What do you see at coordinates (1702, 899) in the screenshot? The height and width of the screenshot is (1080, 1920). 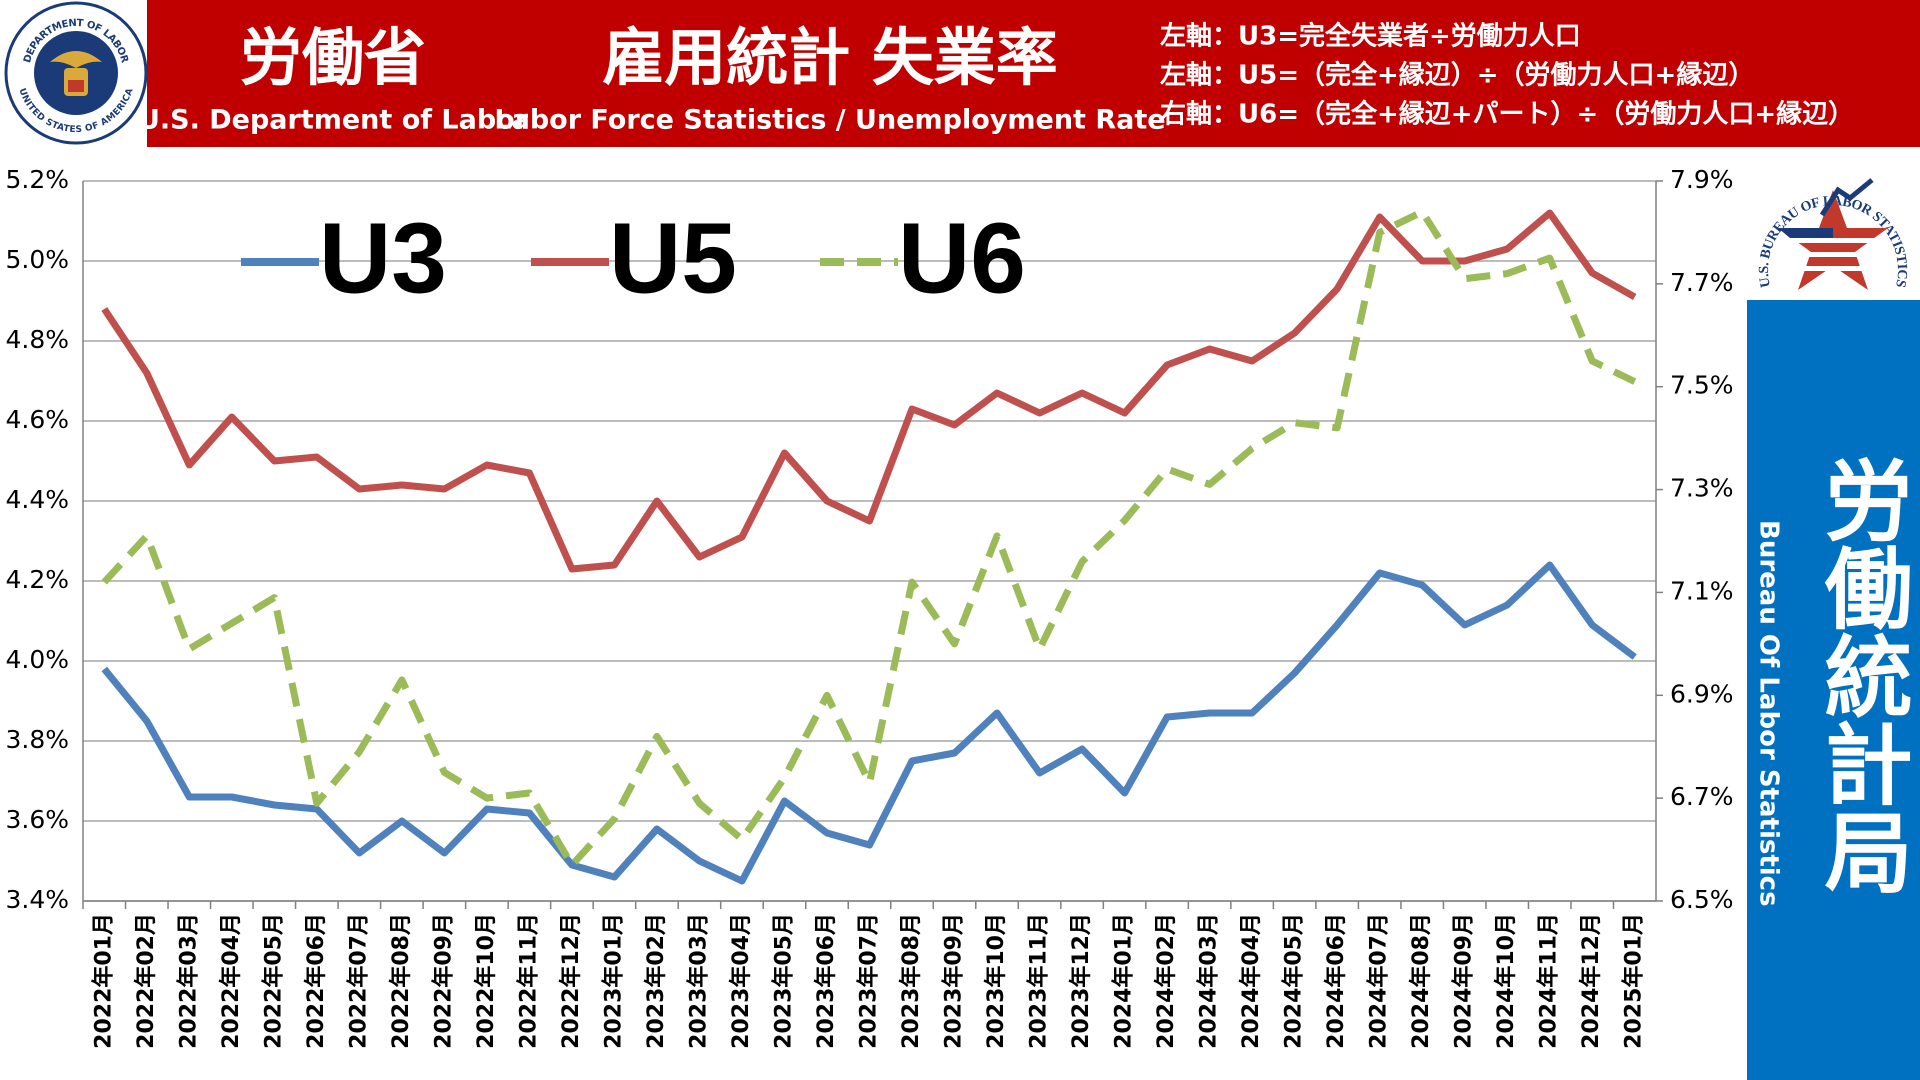 I see `y2-tick-label: 6.5%` at bounding box center [1702, 899].